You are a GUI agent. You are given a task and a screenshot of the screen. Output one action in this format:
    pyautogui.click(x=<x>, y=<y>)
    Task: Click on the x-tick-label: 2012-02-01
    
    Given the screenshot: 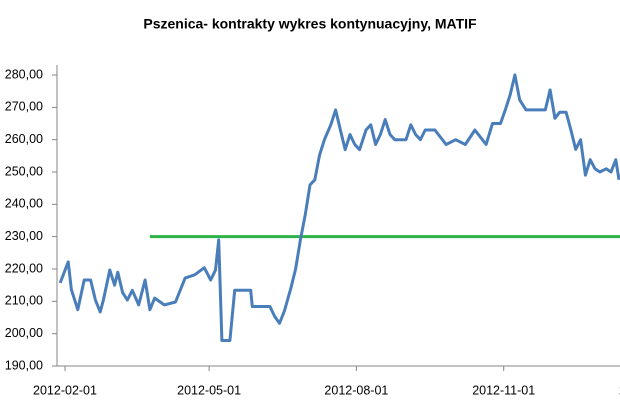 What is the action you would take?
    pyautogui.click(x=65, y=390)
    